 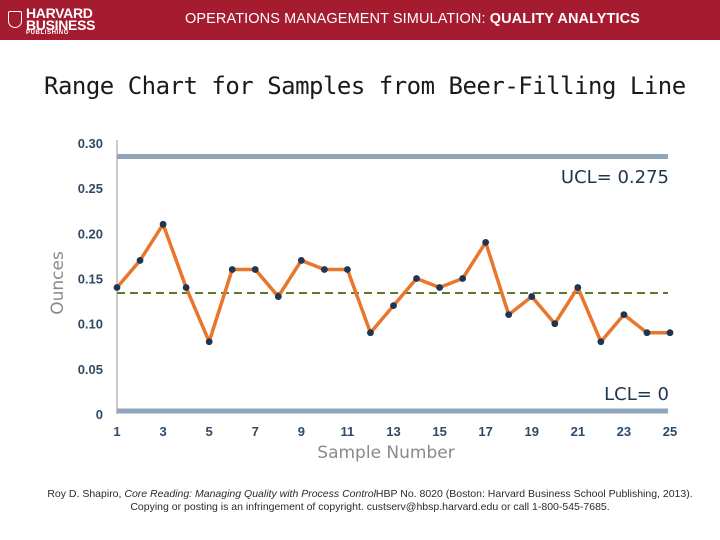 What do you see at coordinates (59, 13) in the screenshot?
I see `logo-text-harvard: HARVARD` at bounding box center [59, 13].